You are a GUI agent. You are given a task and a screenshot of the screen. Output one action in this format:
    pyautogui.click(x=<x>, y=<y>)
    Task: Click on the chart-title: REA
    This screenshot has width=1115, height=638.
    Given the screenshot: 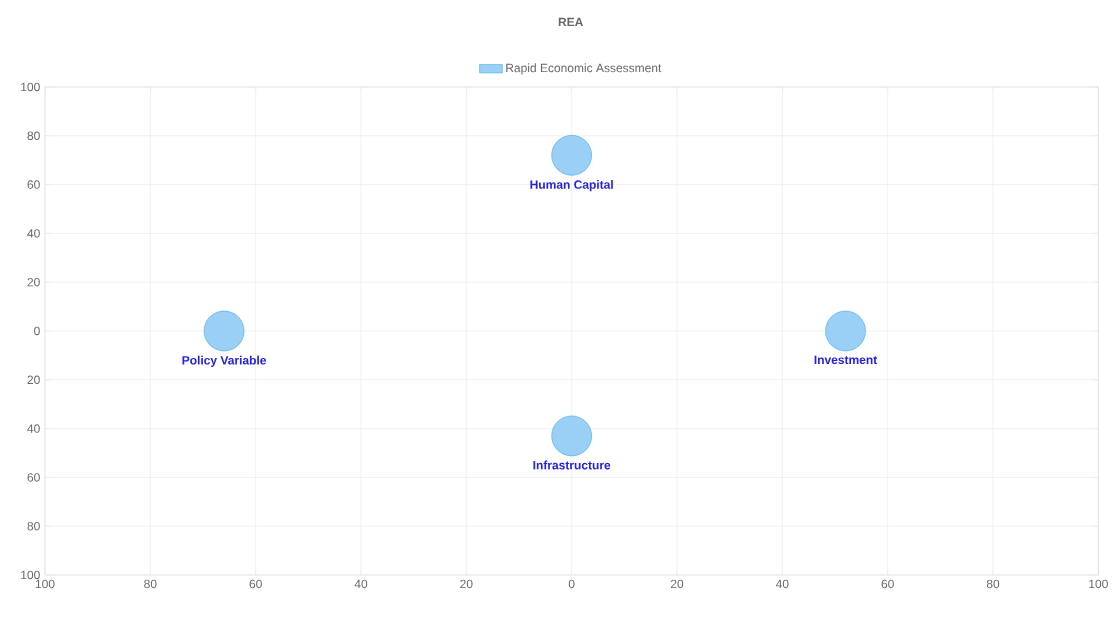 What is the action you would take?
    pyautogui.click(x=571, y=22)
    